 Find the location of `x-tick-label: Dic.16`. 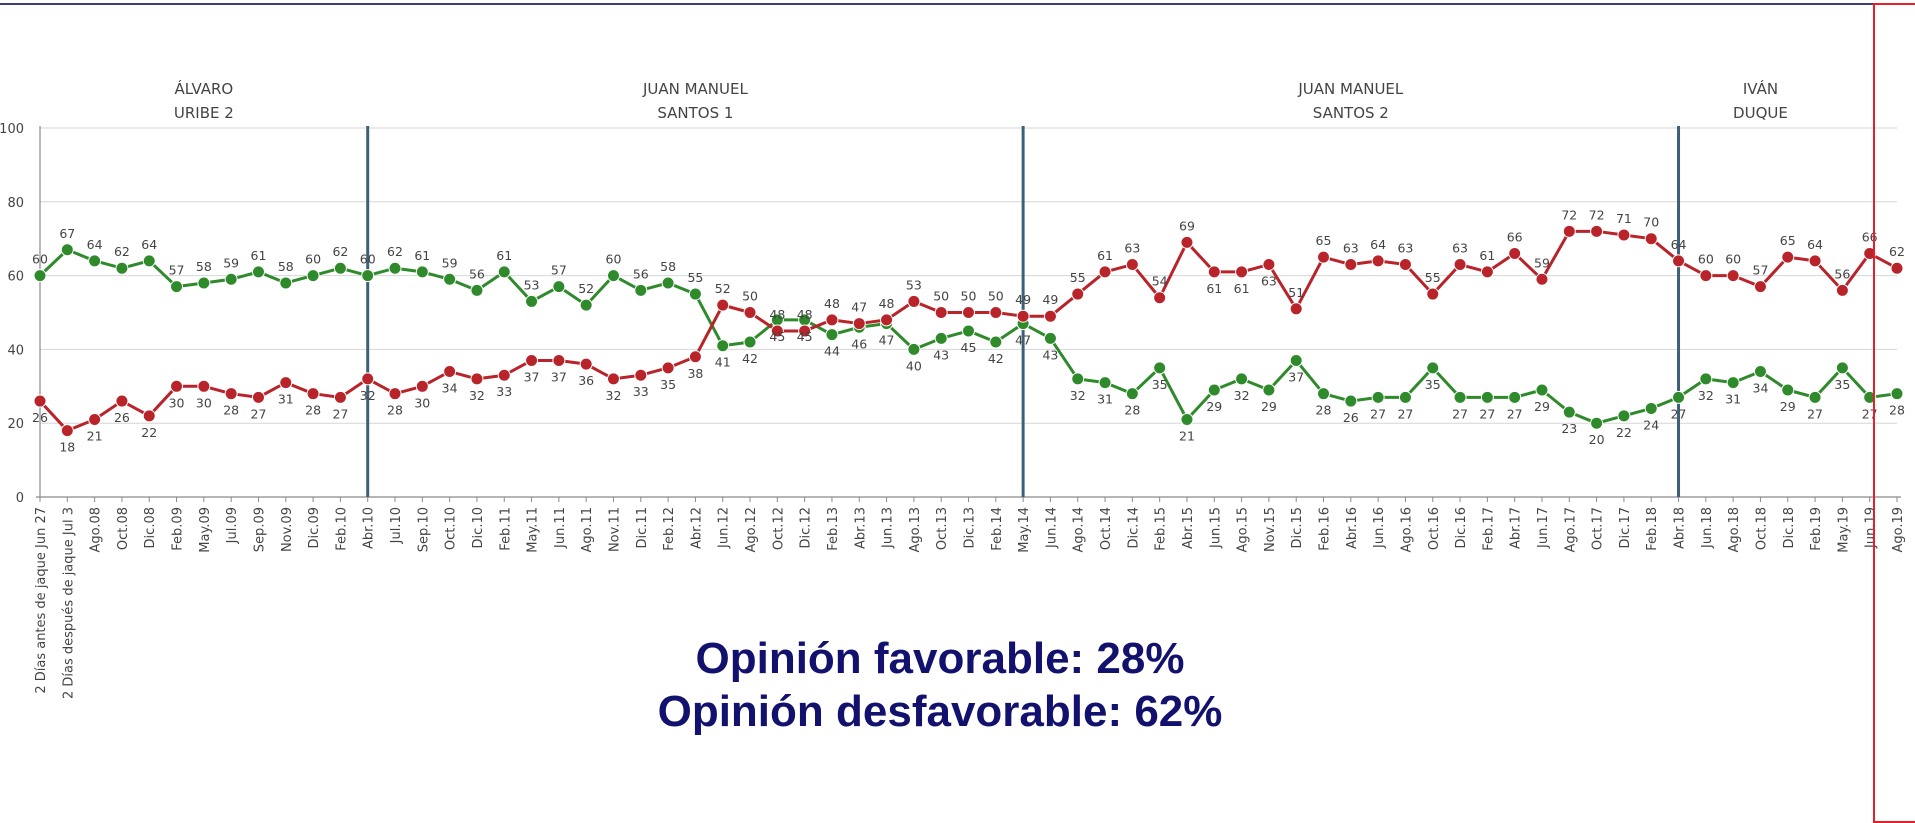

x-tick-label: Dic.16 is located at coordinates (1461, 527).